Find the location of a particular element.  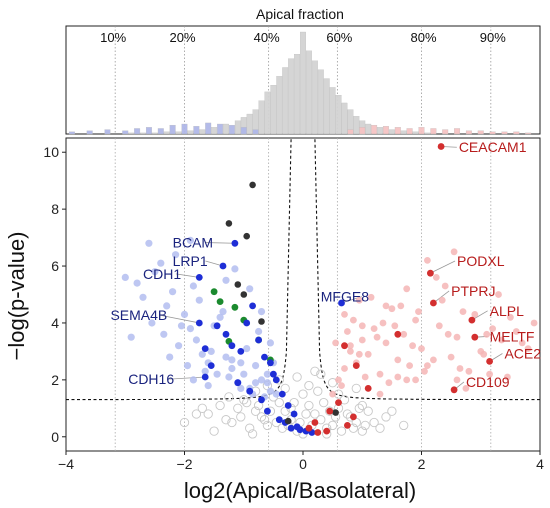

gene-label: SEMA4B is located at coordinates (138, 315).